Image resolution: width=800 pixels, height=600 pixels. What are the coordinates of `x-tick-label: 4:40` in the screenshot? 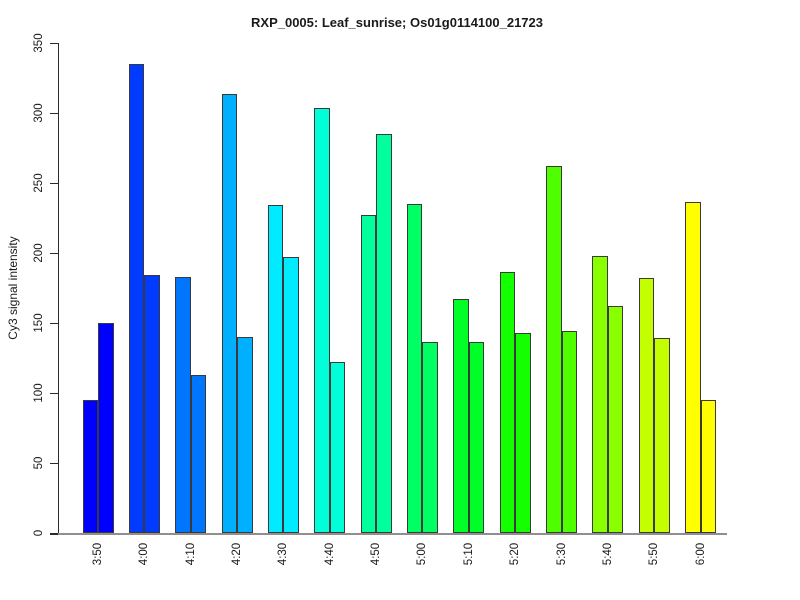 It's located at (329, 554).